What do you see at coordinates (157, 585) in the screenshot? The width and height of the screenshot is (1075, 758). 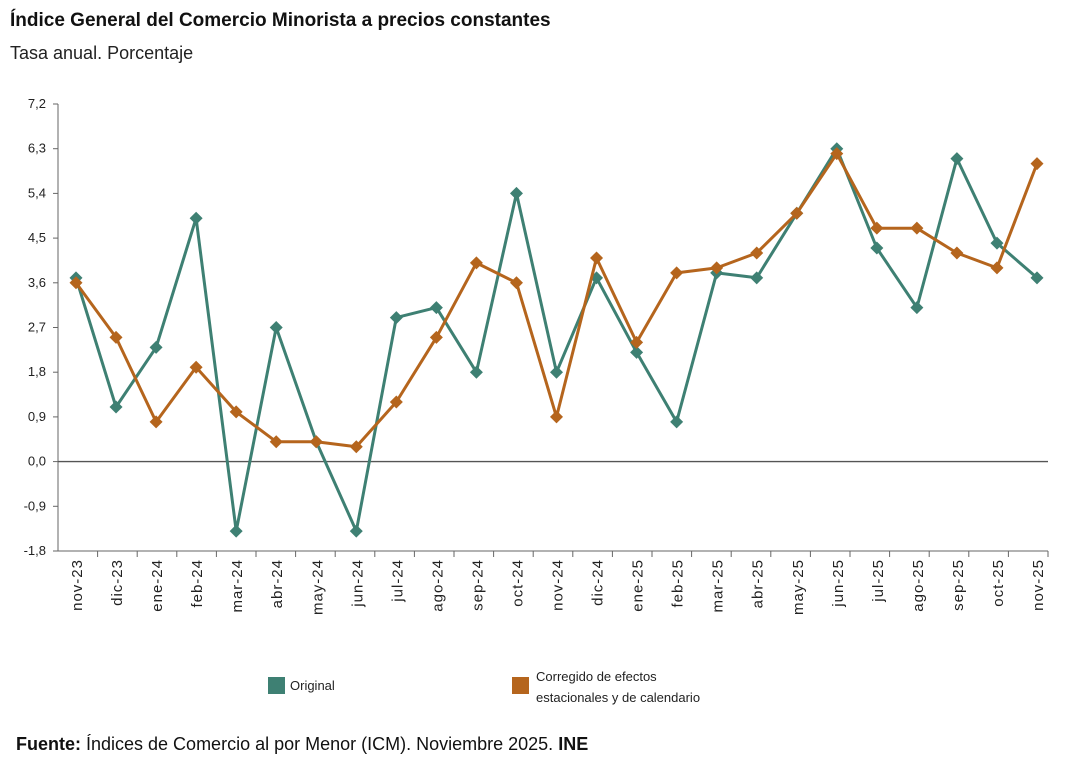 I see `x-tick-label: ene-24` at bounding box center [157, 585].